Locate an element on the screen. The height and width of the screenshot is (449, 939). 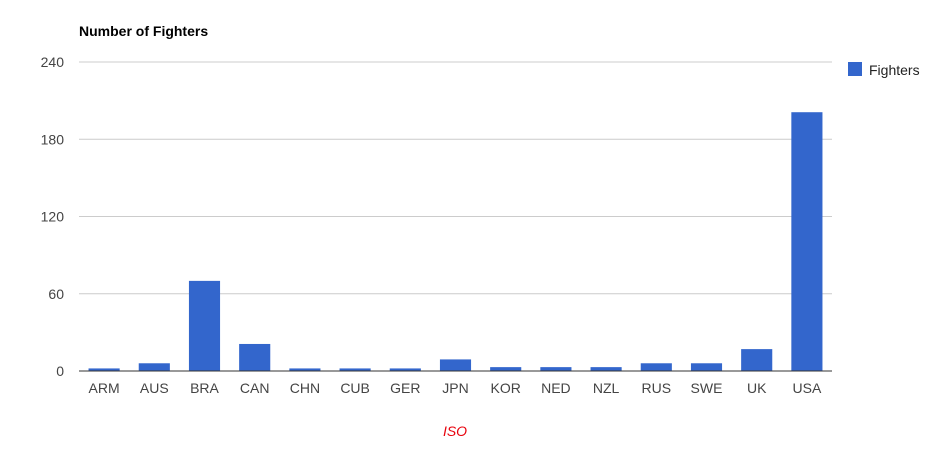
x-tick-label: ARM is located at coordinates (104, 388).